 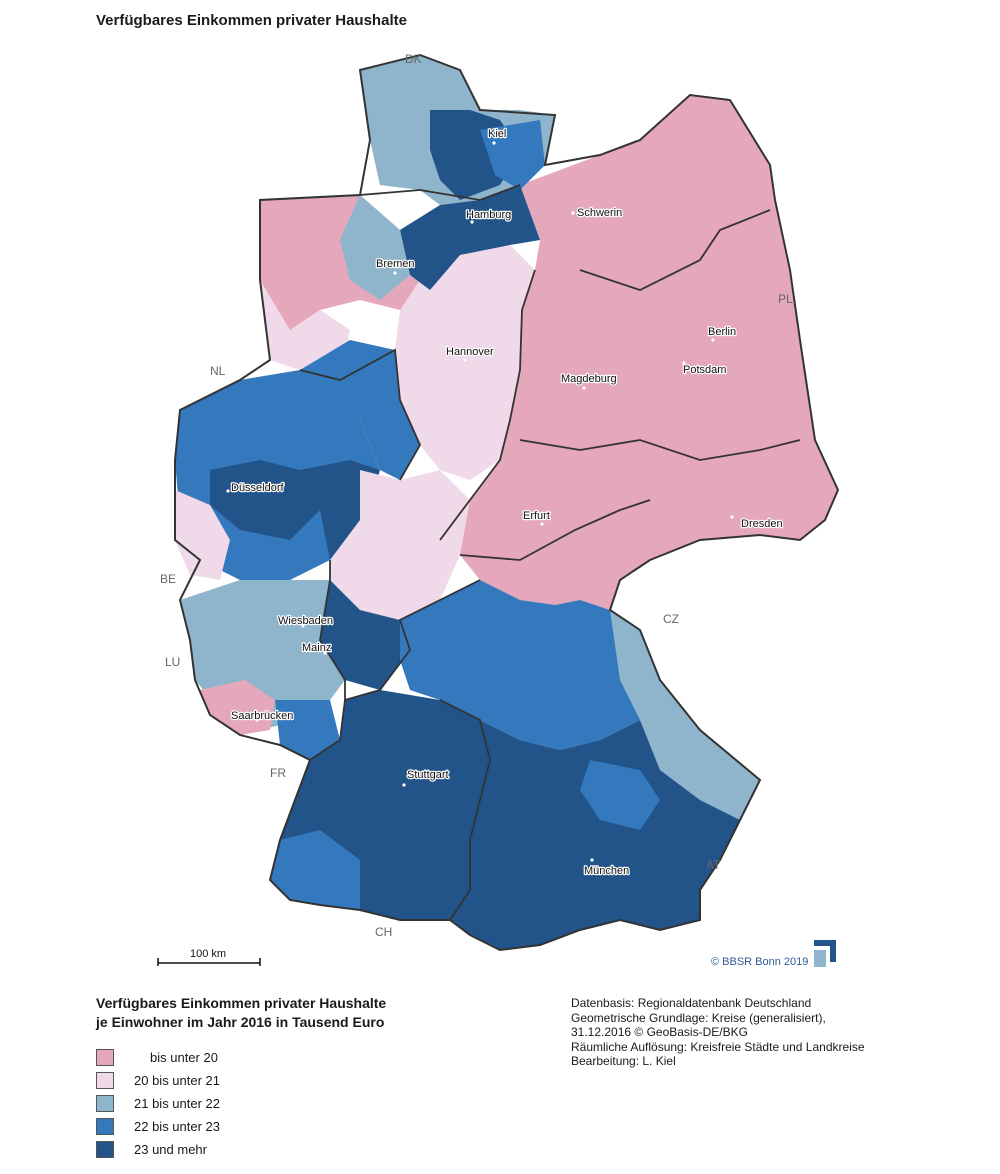 I want to click on region-pfalz, so click(x=307, y=730).